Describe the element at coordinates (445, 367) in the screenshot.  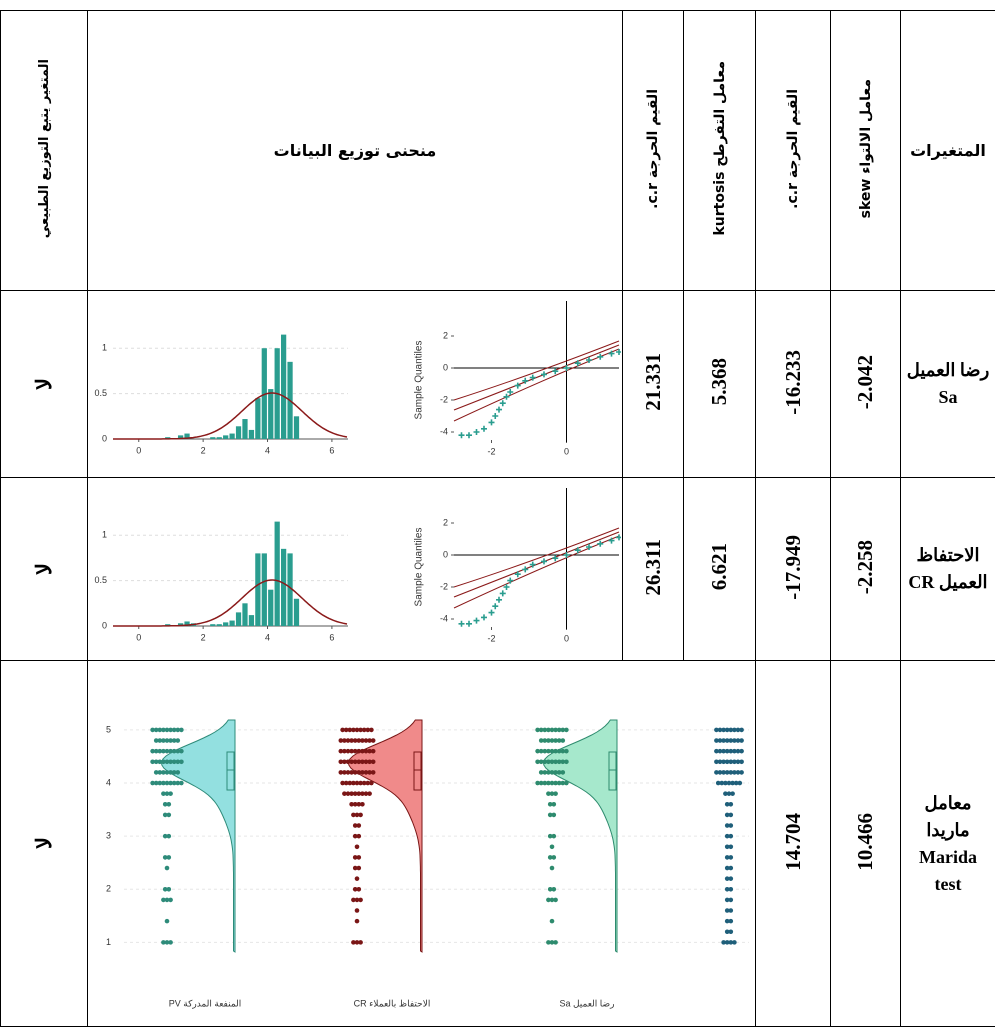
I see `y-tick-label: 0` at that location.